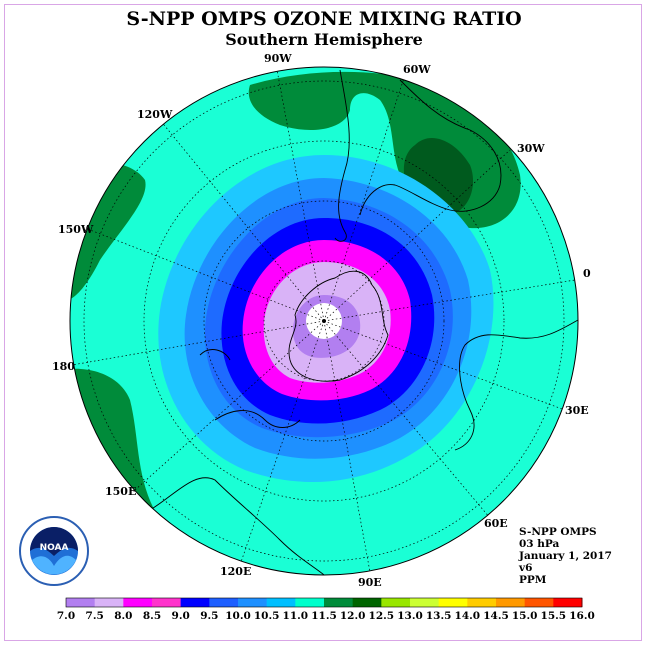  I want to click on meridian-90w, so click(300, 195).